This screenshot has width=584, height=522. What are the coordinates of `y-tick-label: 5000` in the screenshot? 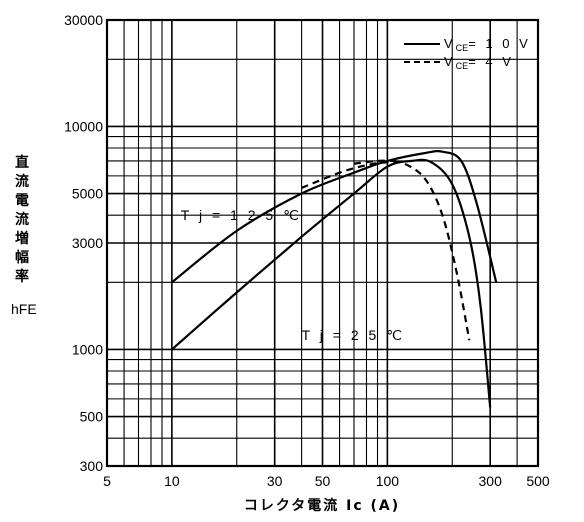 It's located at (87, 194).